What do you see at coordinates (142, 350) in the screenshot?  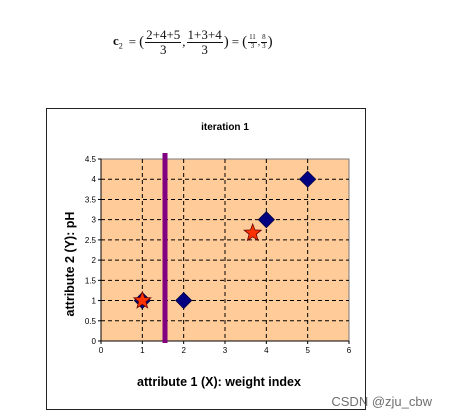 I see `x-tick-label: 1` at bounding box center [142, 350].